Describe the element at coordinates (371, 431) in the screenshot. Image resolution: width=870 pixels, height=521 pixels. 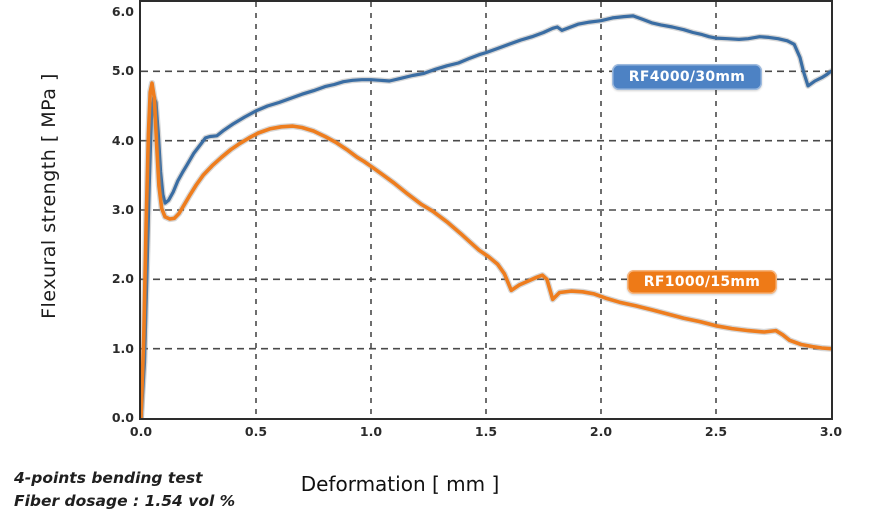
I see `x-tick-label: 1.0` at that location.